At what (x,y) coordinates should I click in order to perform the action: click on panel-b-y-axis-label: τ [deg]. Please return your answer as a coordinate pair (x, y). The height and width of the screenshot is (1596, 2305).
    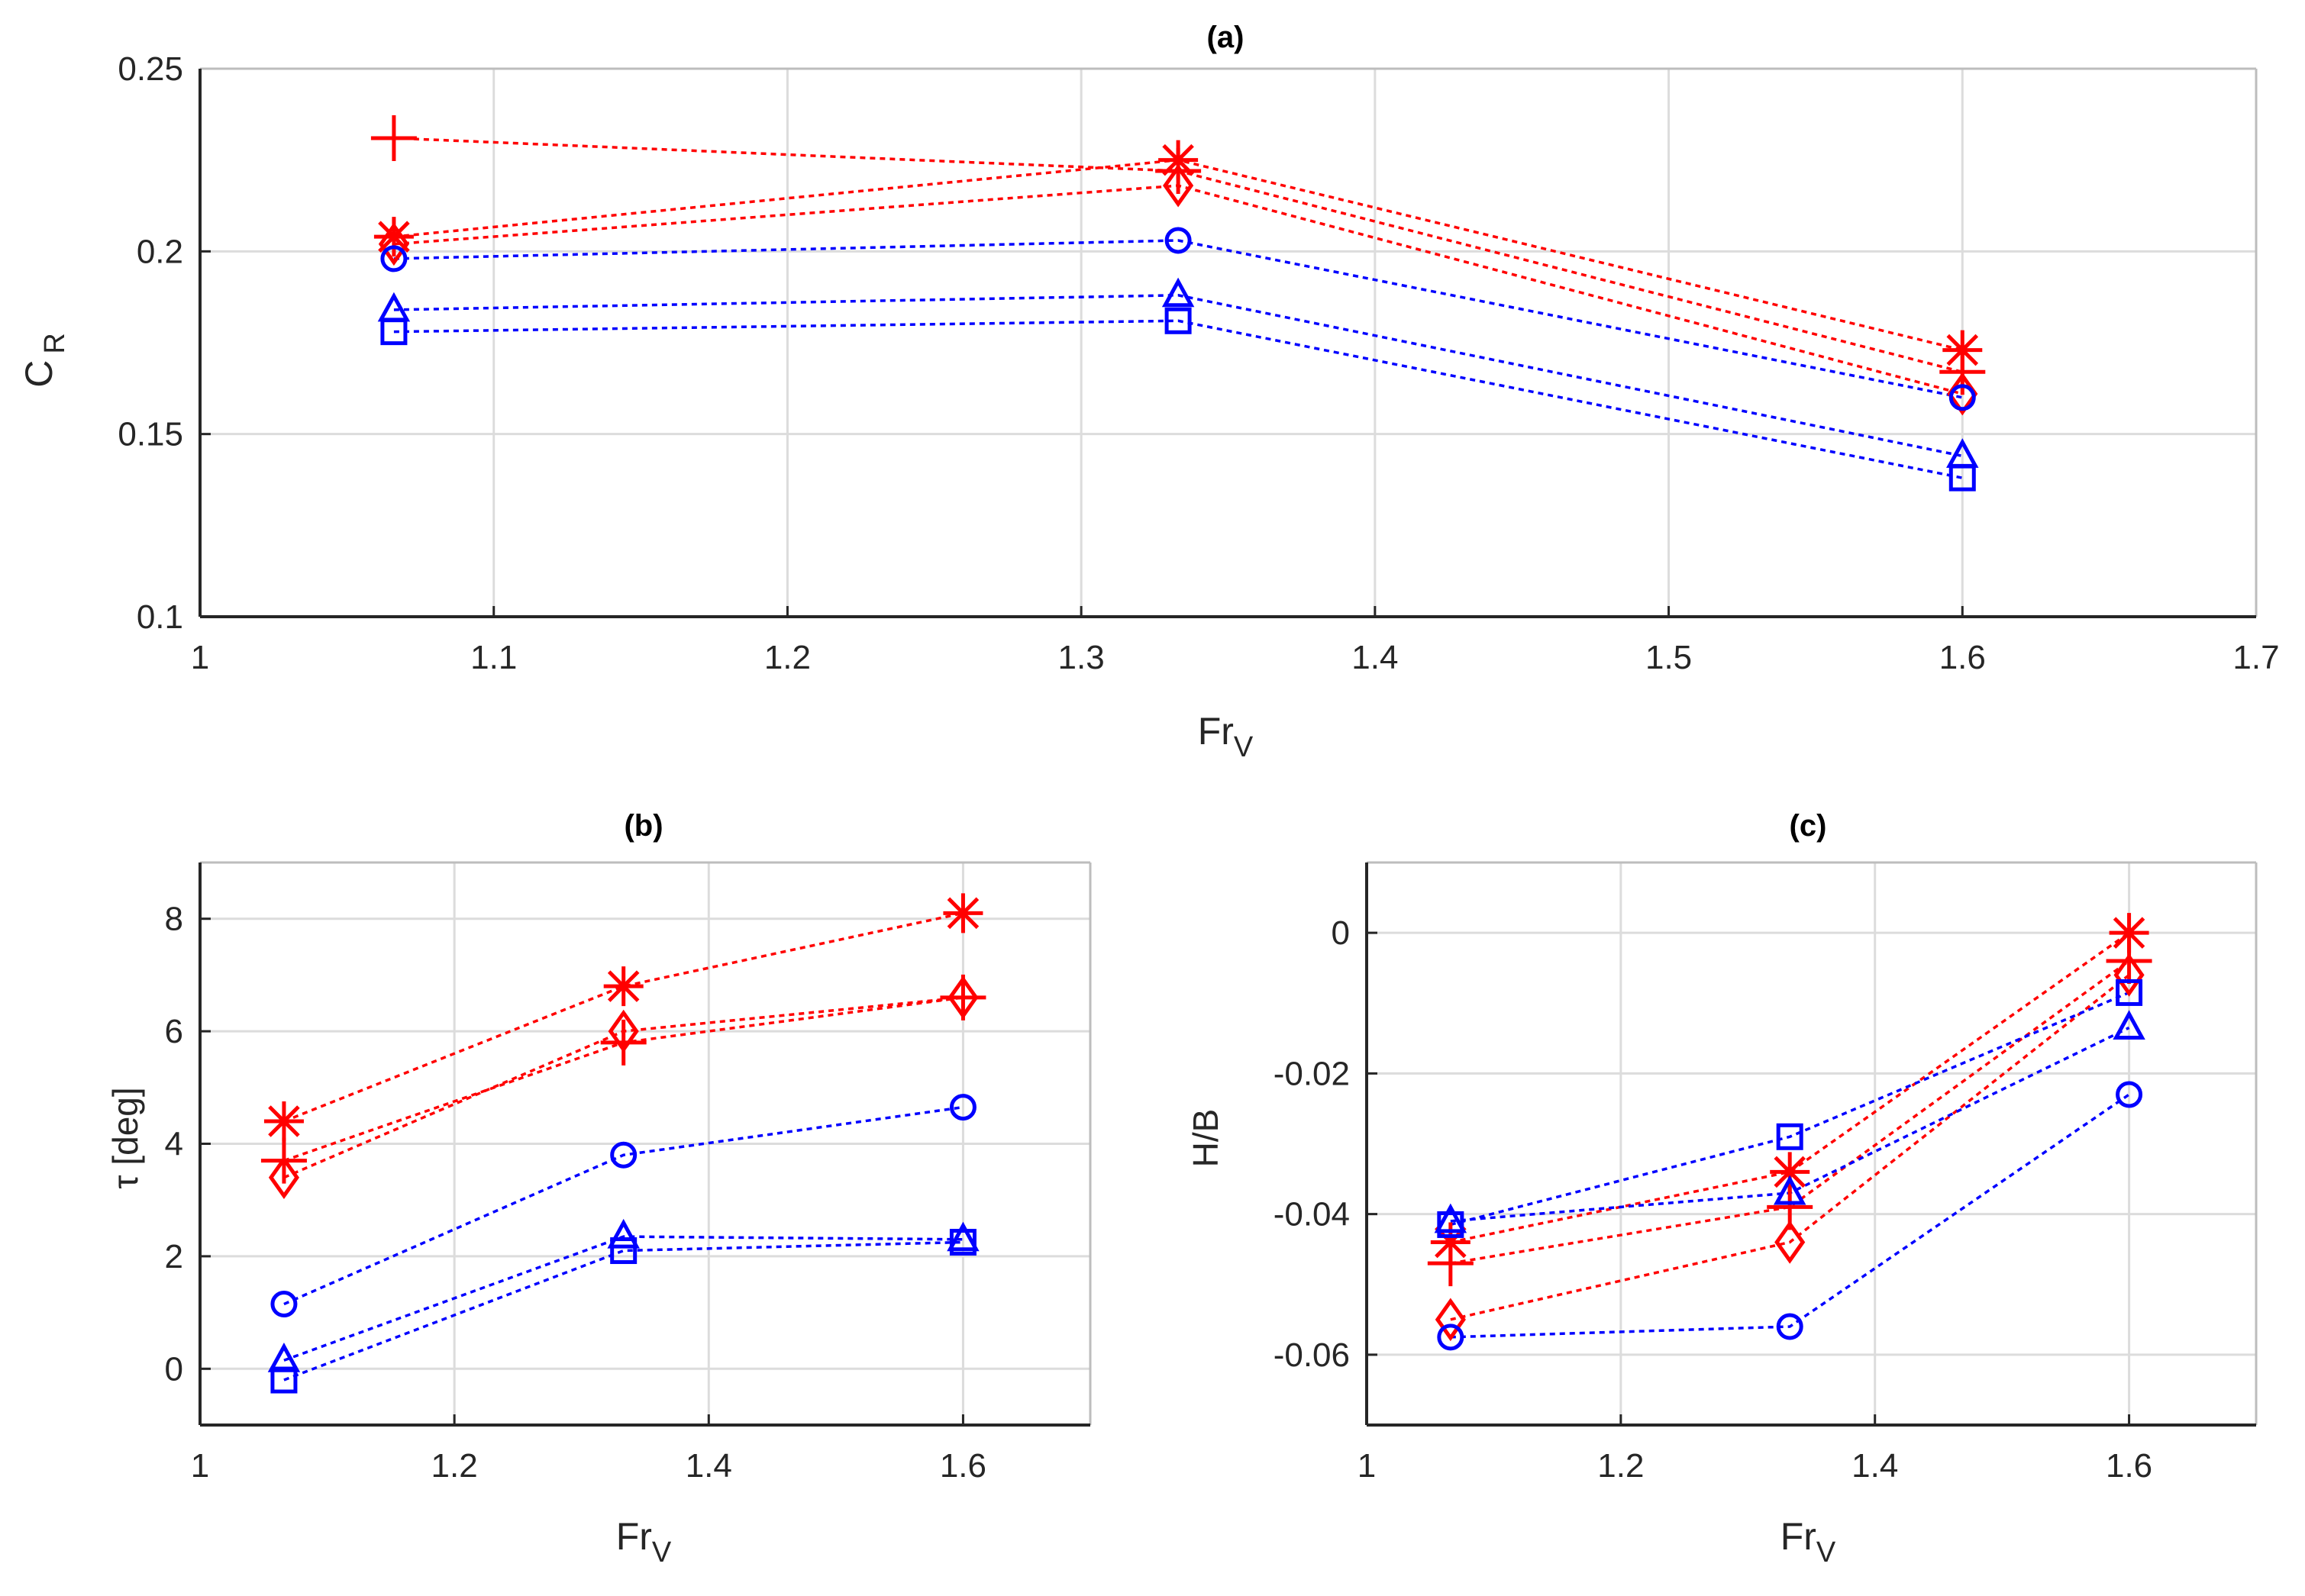
    Looking at the image, I should click on (125, 1137).